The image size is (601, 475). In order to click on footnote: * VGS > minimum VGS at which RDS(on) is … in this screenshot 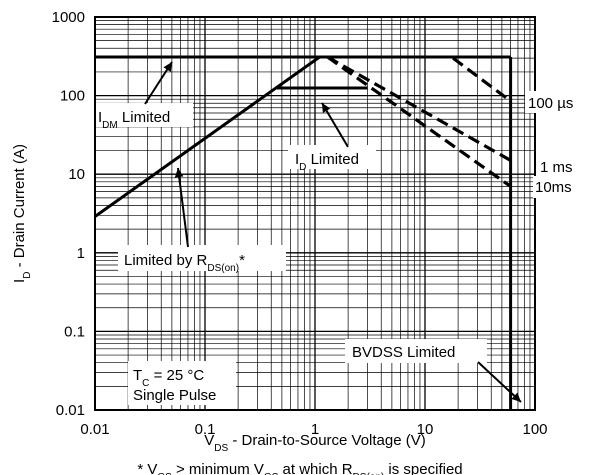, I will do `click(299, 468)`.